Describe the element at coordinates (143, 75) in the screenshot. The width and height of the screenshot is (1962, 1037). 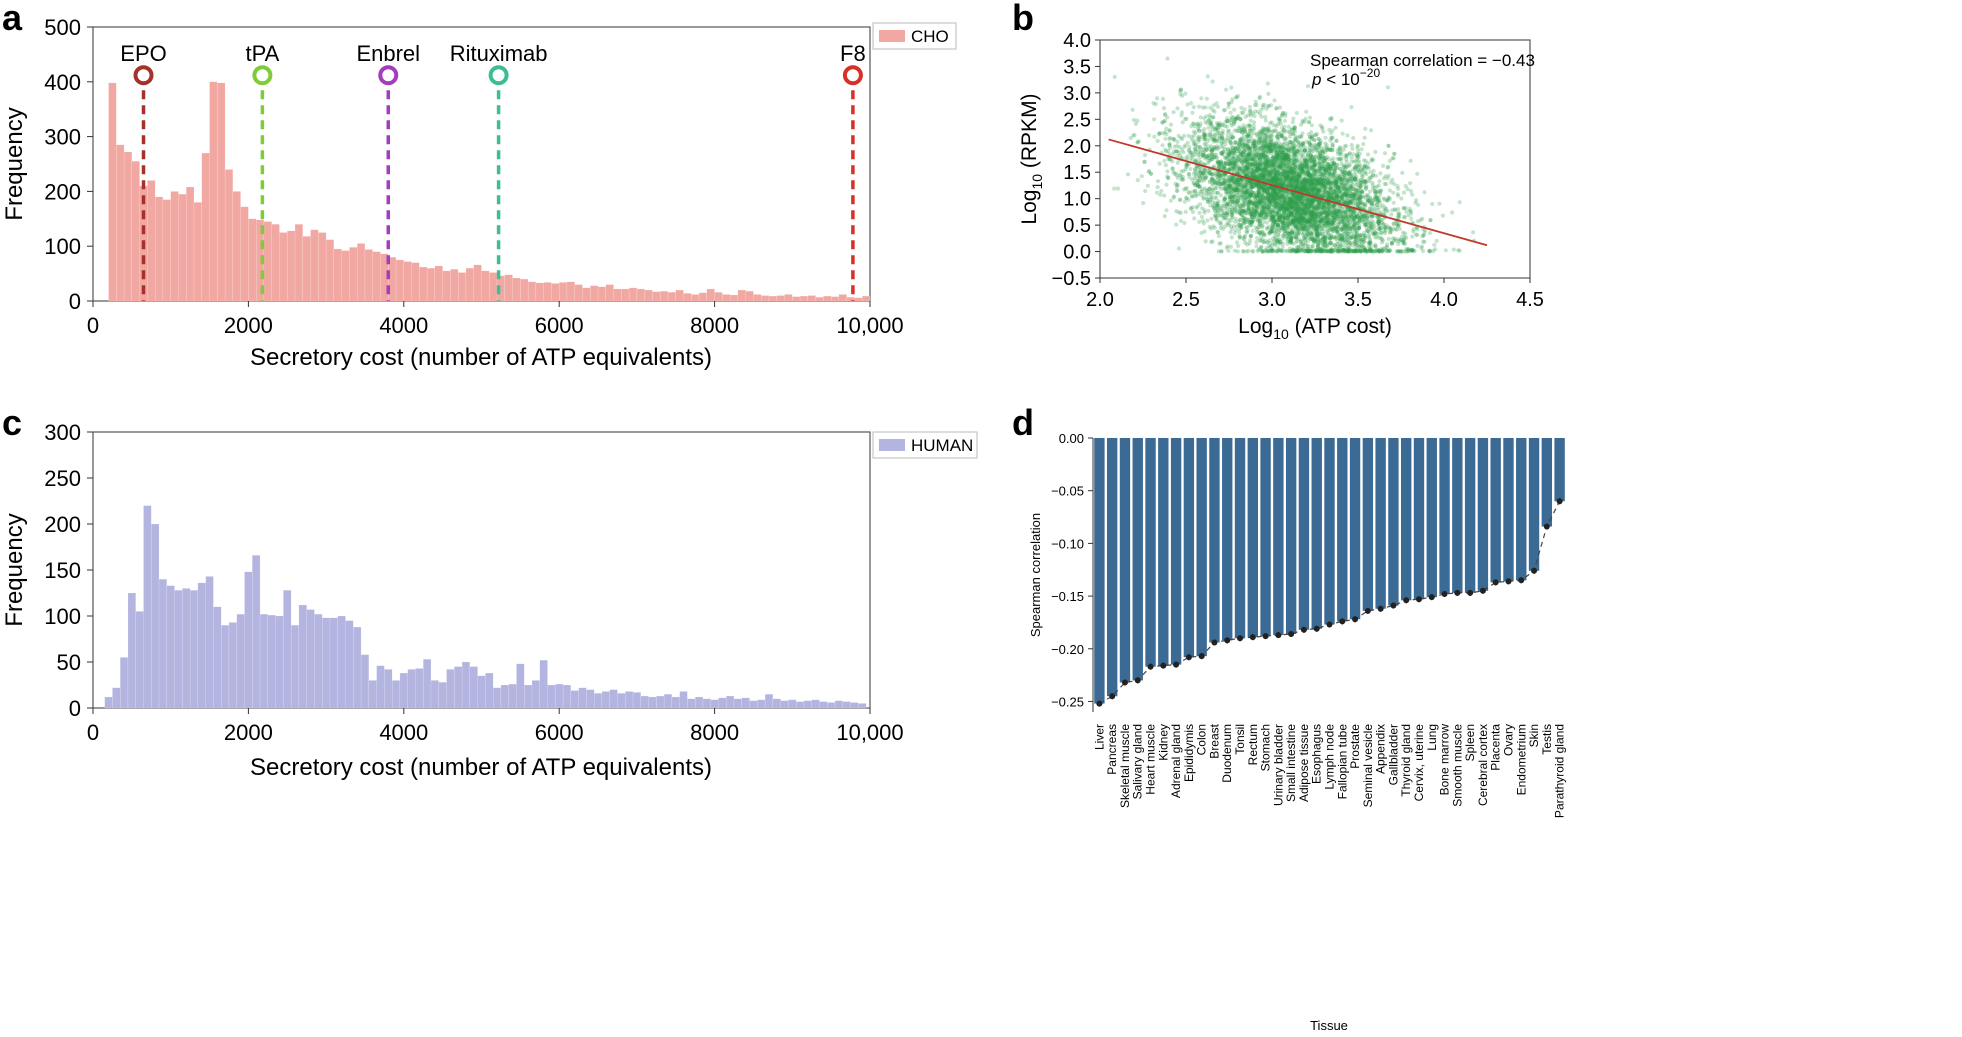
I see `marker-pin-epo` at that location.